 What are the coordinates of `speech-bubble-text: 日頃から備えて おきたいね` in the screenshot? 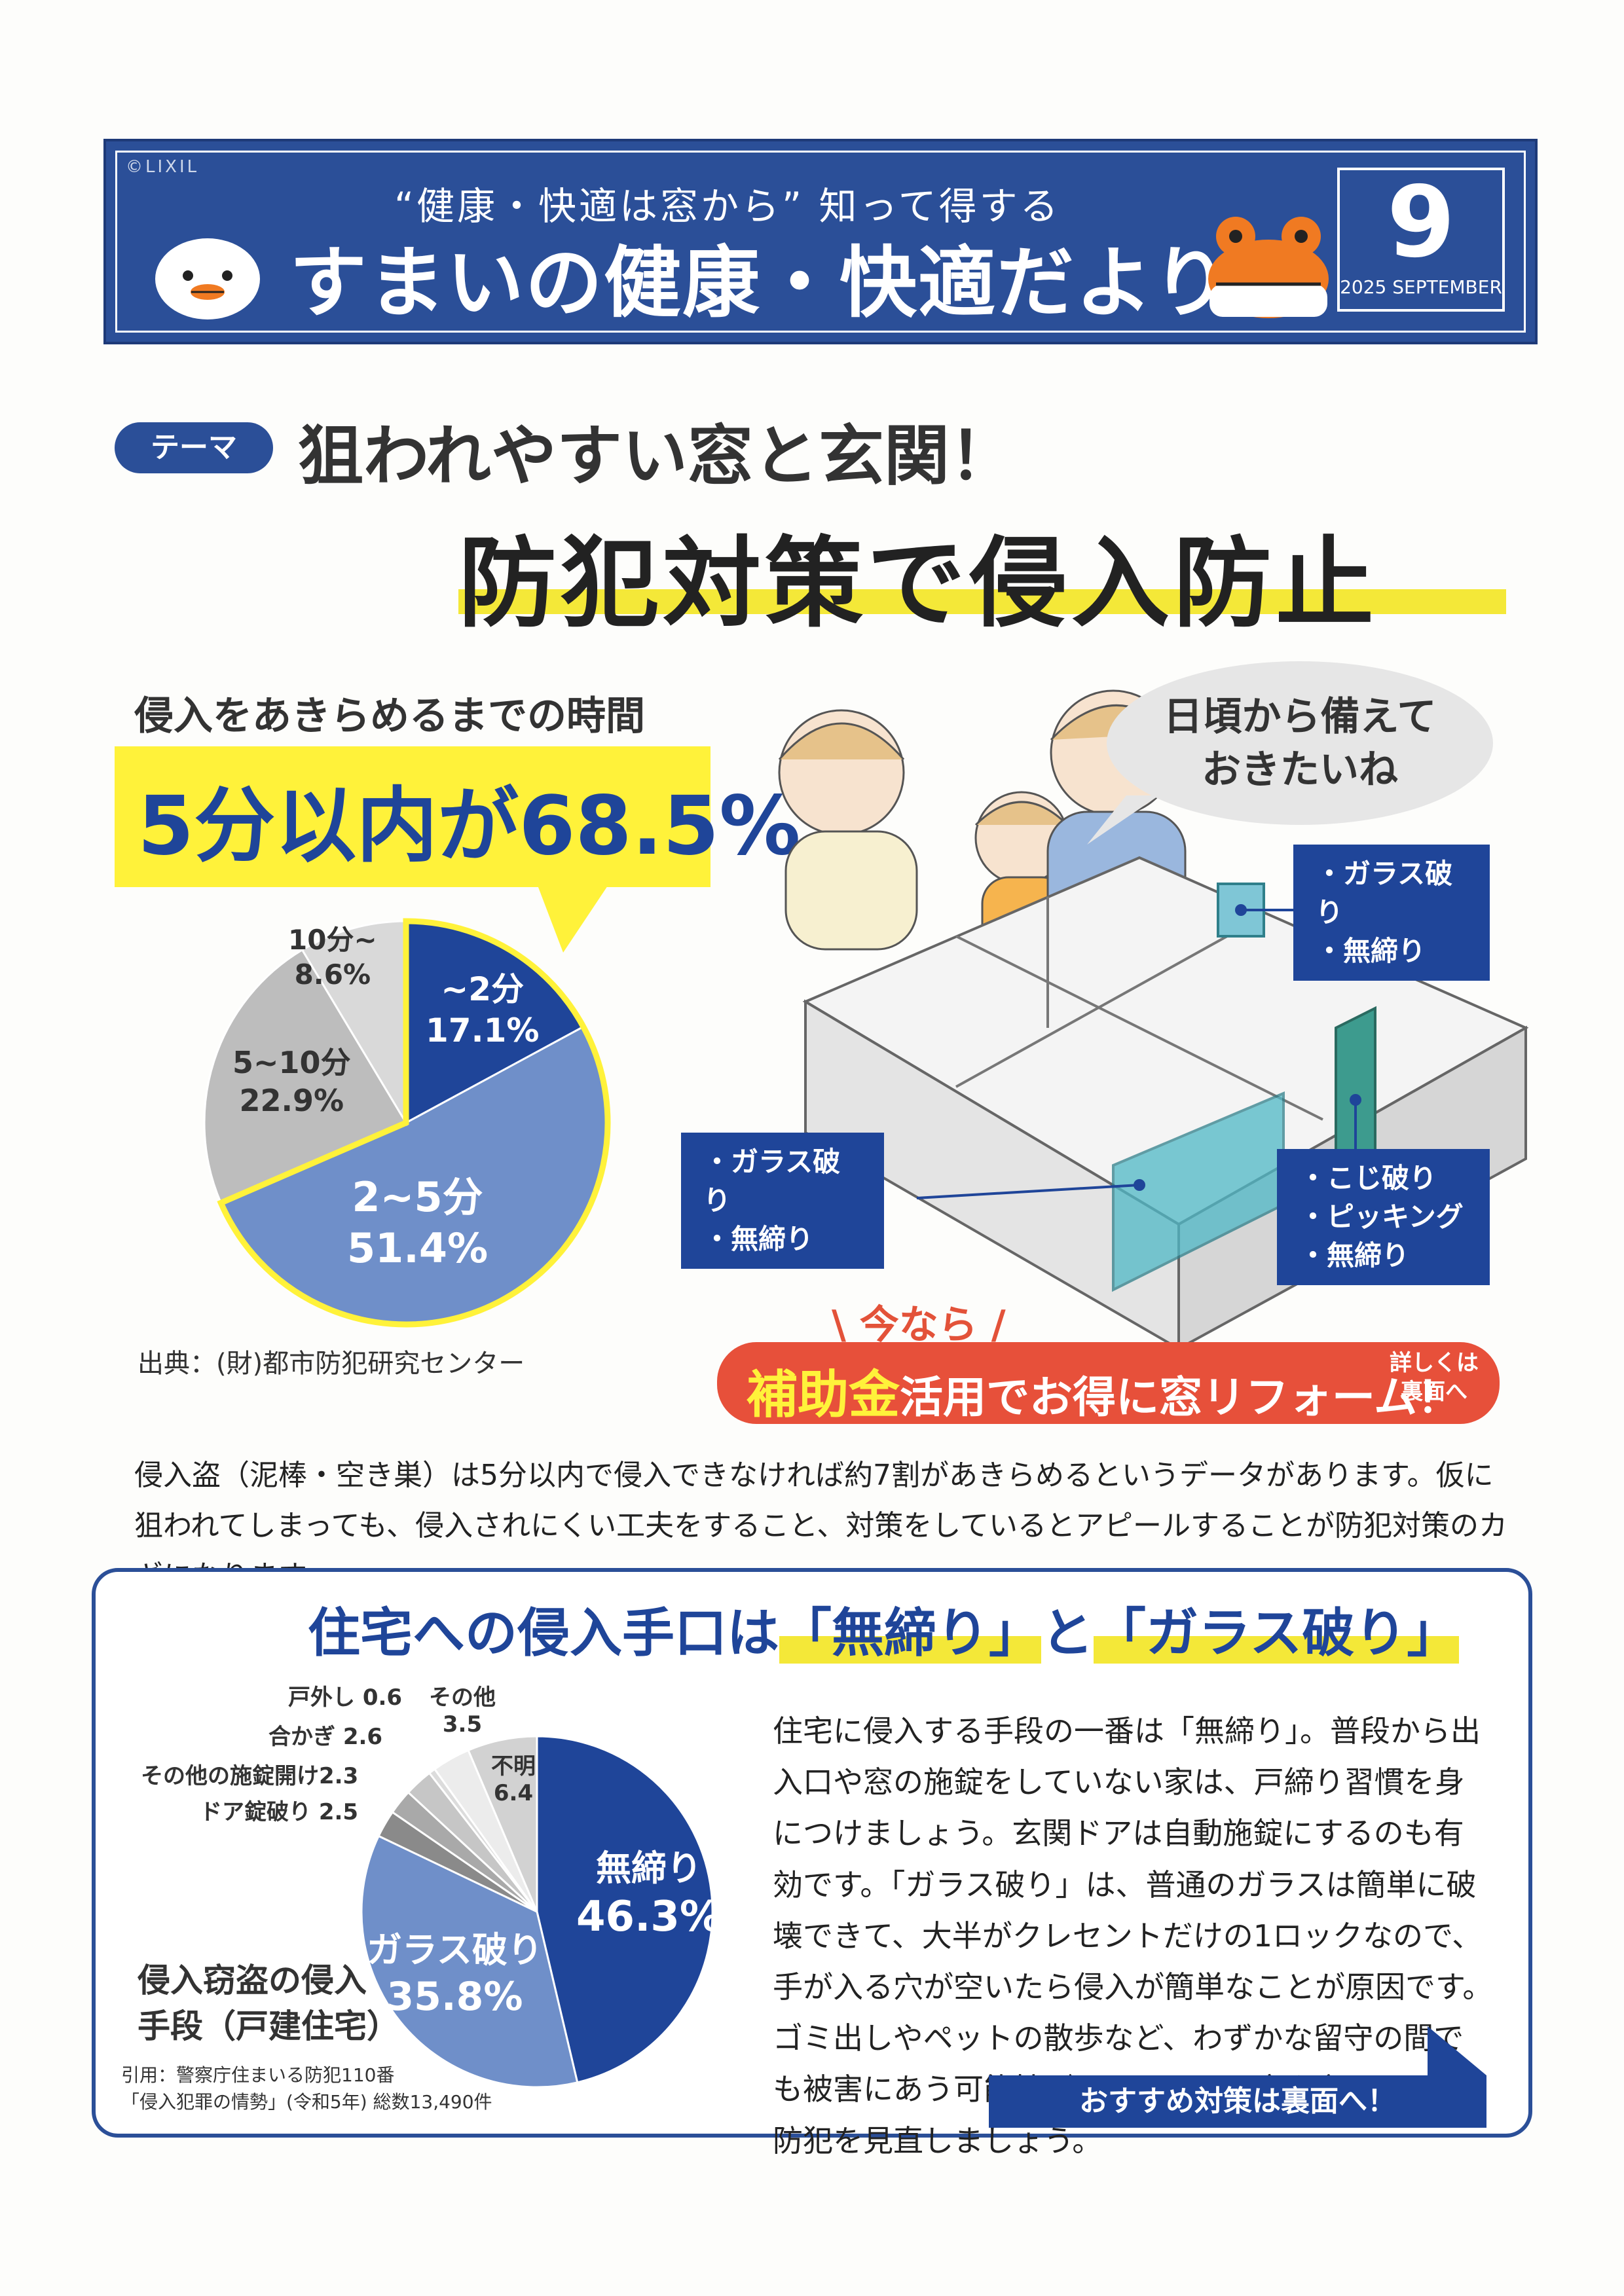 It's located at (1300, 744).